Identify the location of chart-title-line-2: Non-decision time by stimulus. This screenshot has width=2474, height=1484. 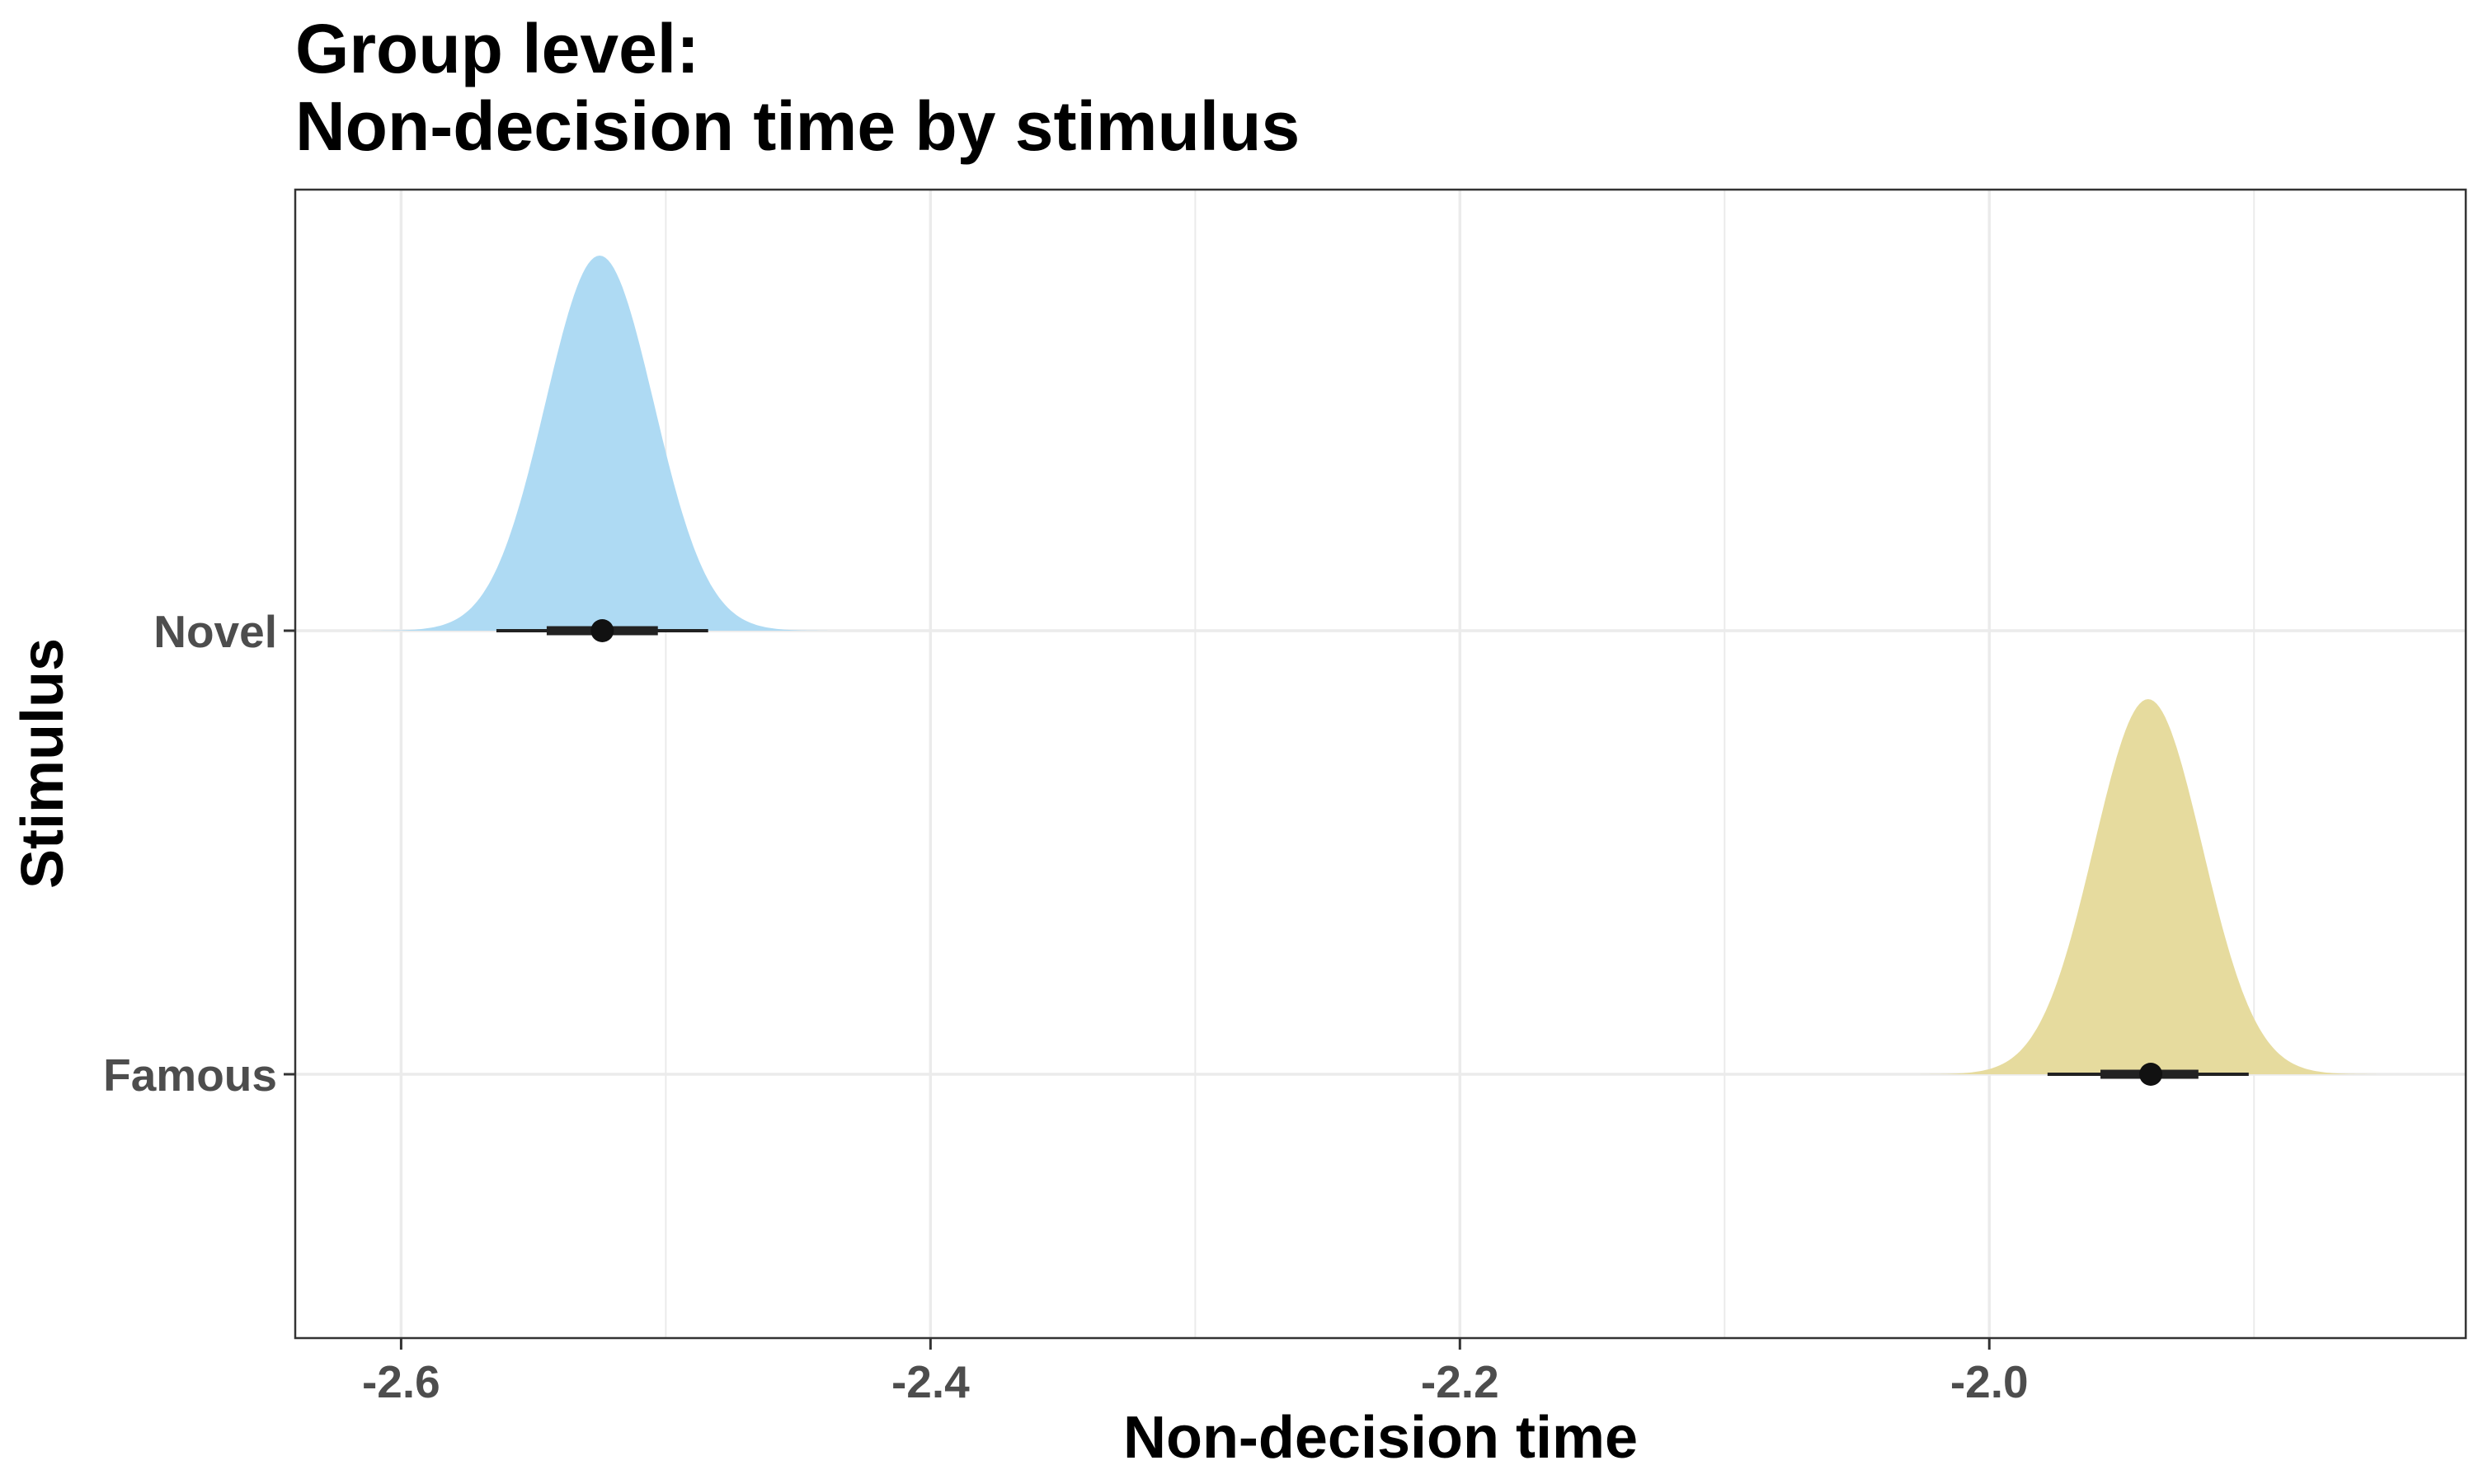
(797, 126).